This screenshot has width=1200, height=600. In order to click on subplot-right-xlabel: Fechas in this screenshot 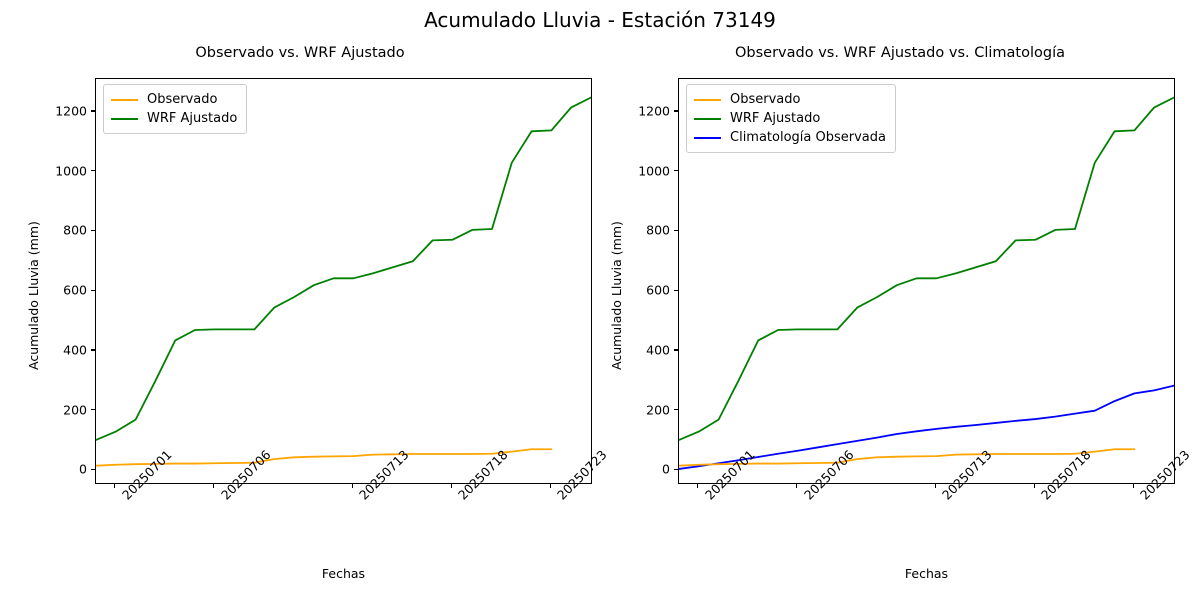, I will do `click(926, 573)`.